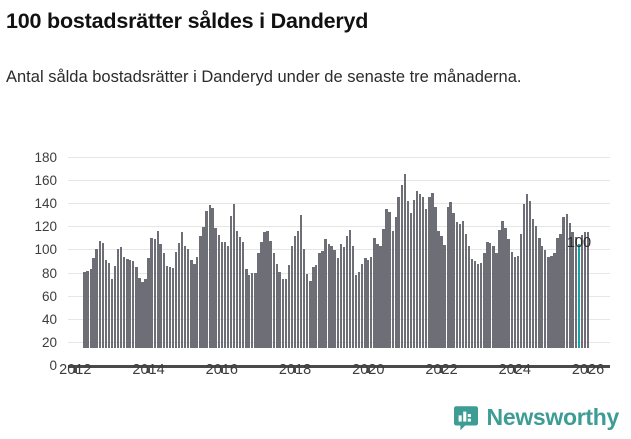 The image size is (631, 439). I want to click on x-axis-tick-label: 2018, so click(295, 370).